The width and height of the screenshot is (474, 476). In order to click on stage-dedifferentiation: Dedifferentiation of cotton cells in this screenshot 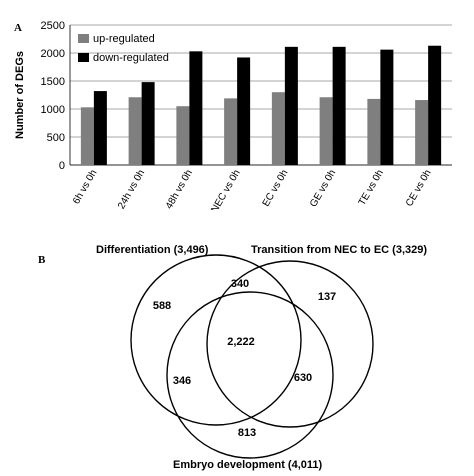, I will do `click(145, 224)`.